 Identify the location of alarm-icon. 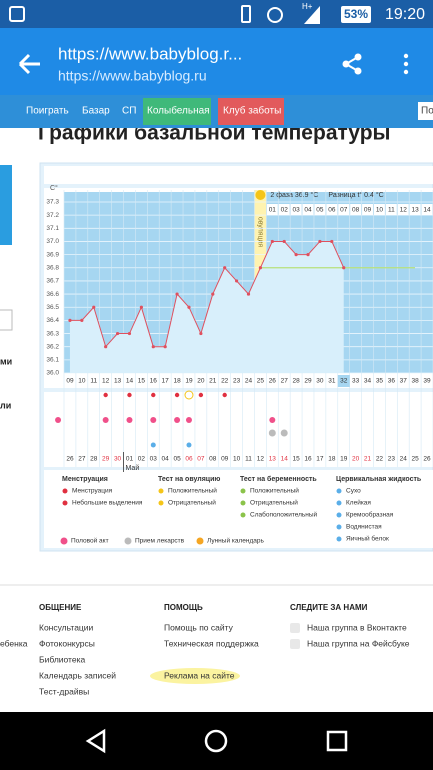
(275, 15).